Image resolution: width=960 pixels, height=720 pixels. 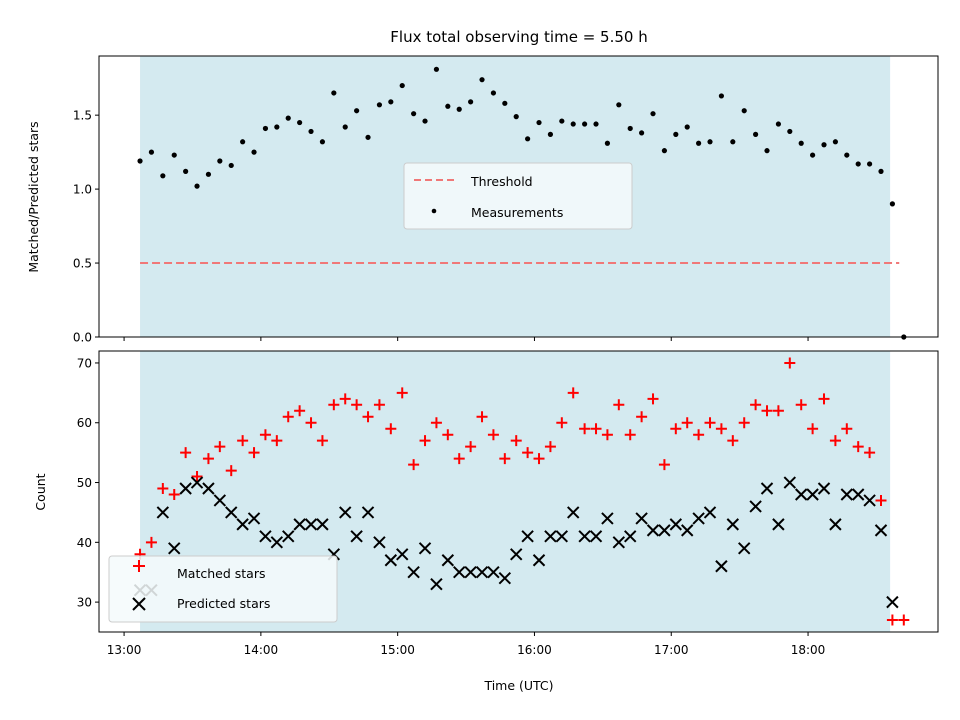 What do you see at coordinates (518, 37) in the screenshot?
I see `chart-title: Flux total observing time = 5.50 h` at bounding box center [518, 37].